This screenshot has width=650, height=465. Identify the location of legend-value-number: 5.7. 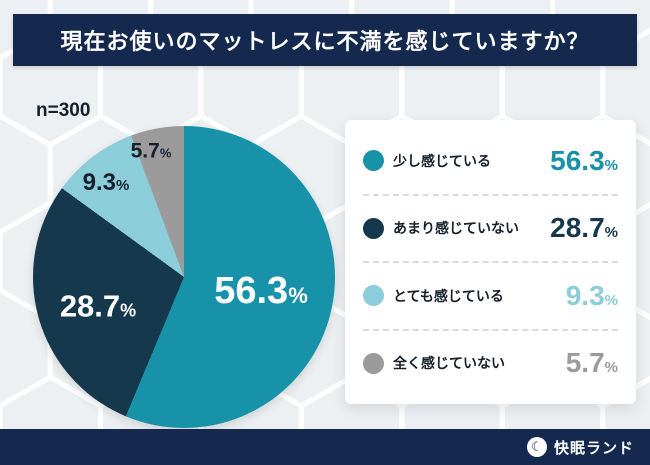
(585, 363).